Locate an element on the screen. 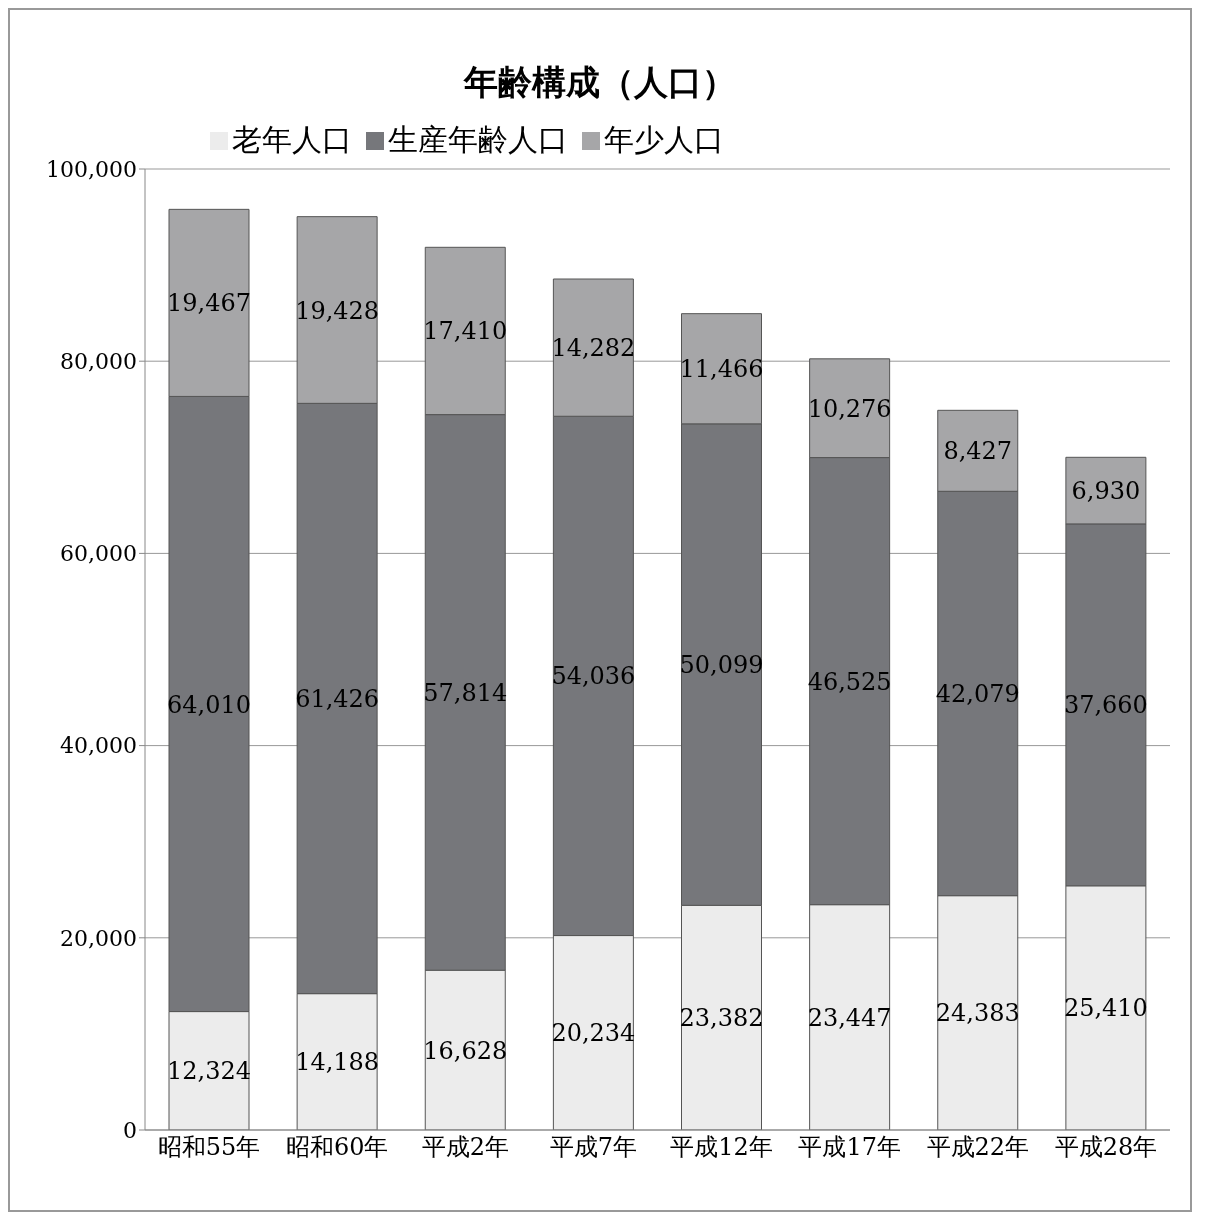 The height and width of the screenshot is (1226, 1205). x-tick-label: 平成2年 is located at coordinates (465, 1147).